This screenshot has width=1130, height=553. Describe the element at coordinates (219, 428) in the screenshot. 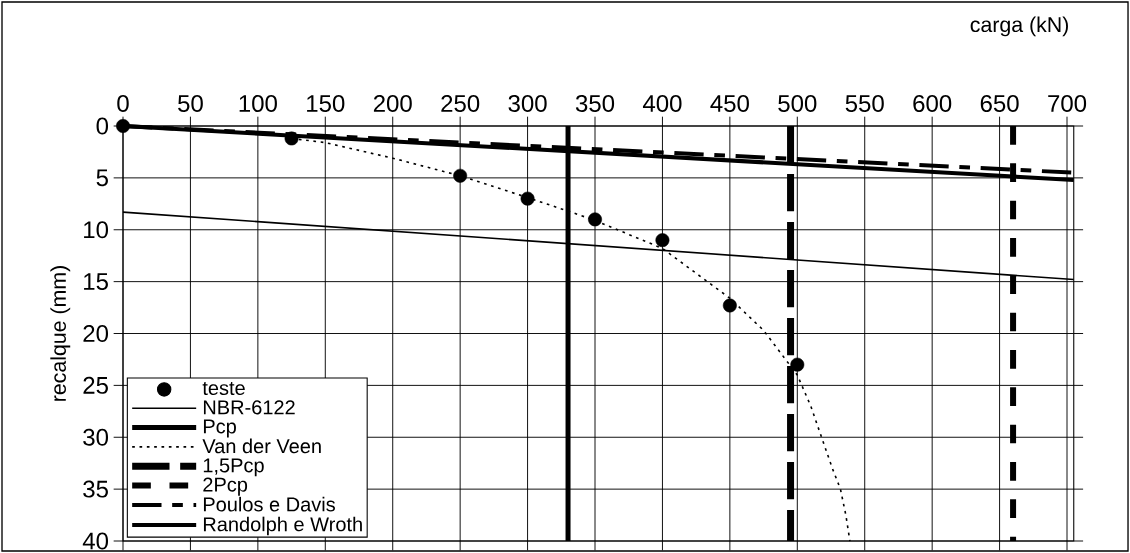

I see `legend-label: Pcp` at that location.